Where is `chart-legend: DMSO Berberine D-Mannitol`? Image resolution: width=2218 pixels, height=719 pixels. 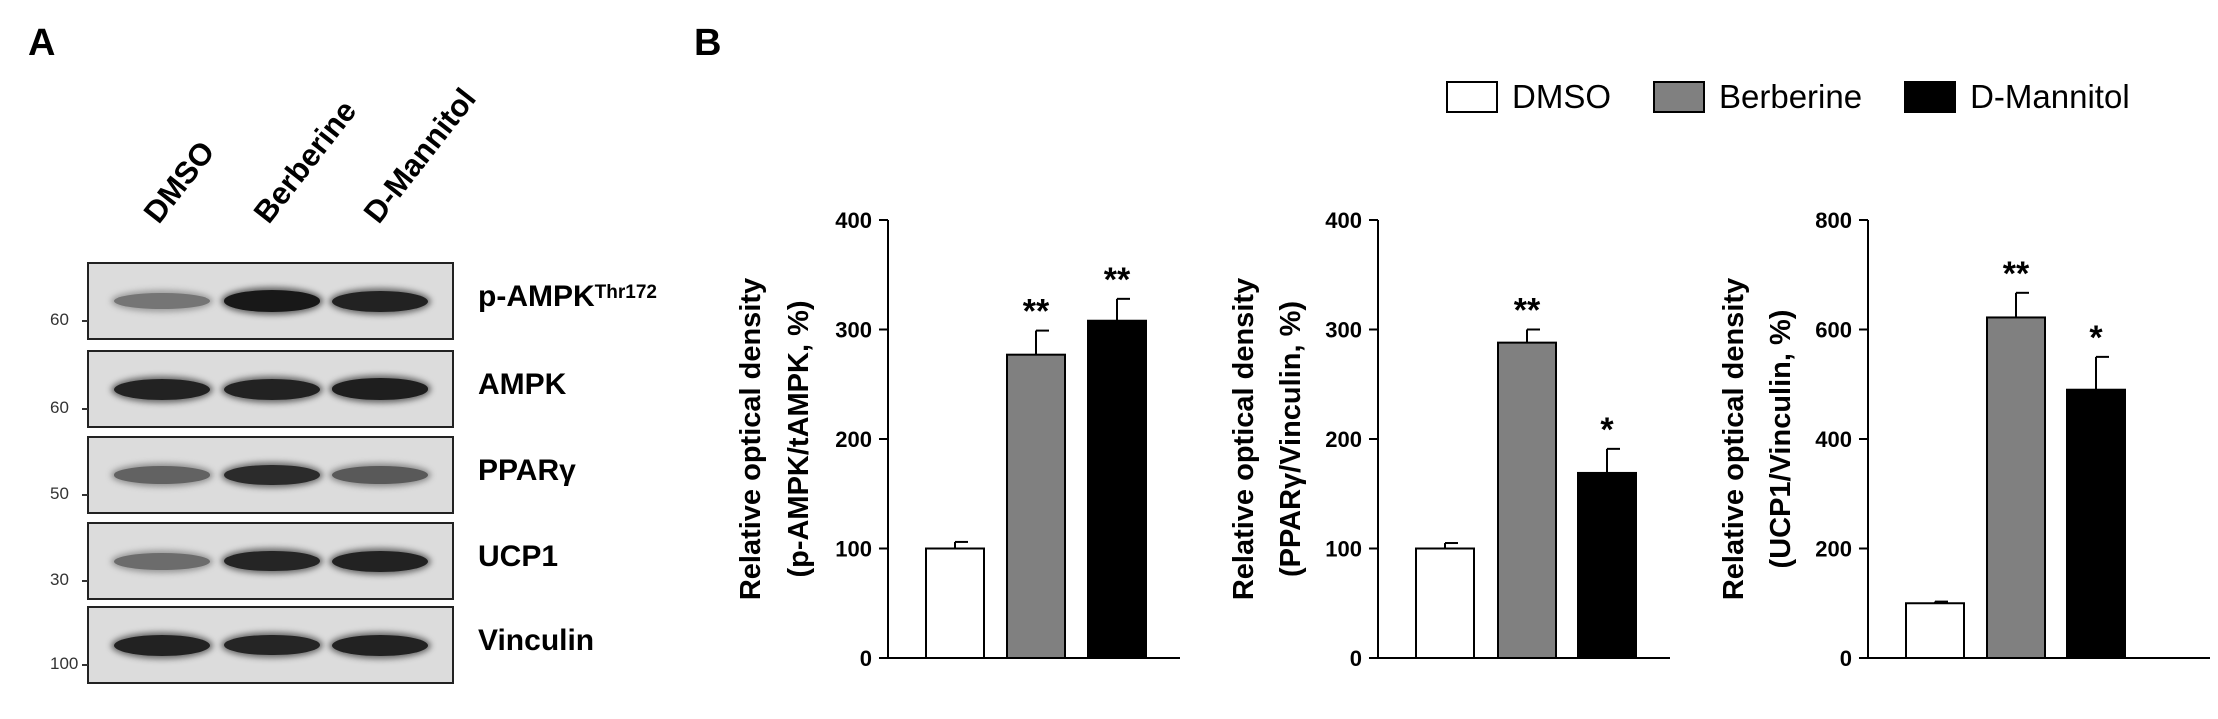 chart-legend: DMSO Berberine D-Mannitol is located at coordinates (1809, 97).